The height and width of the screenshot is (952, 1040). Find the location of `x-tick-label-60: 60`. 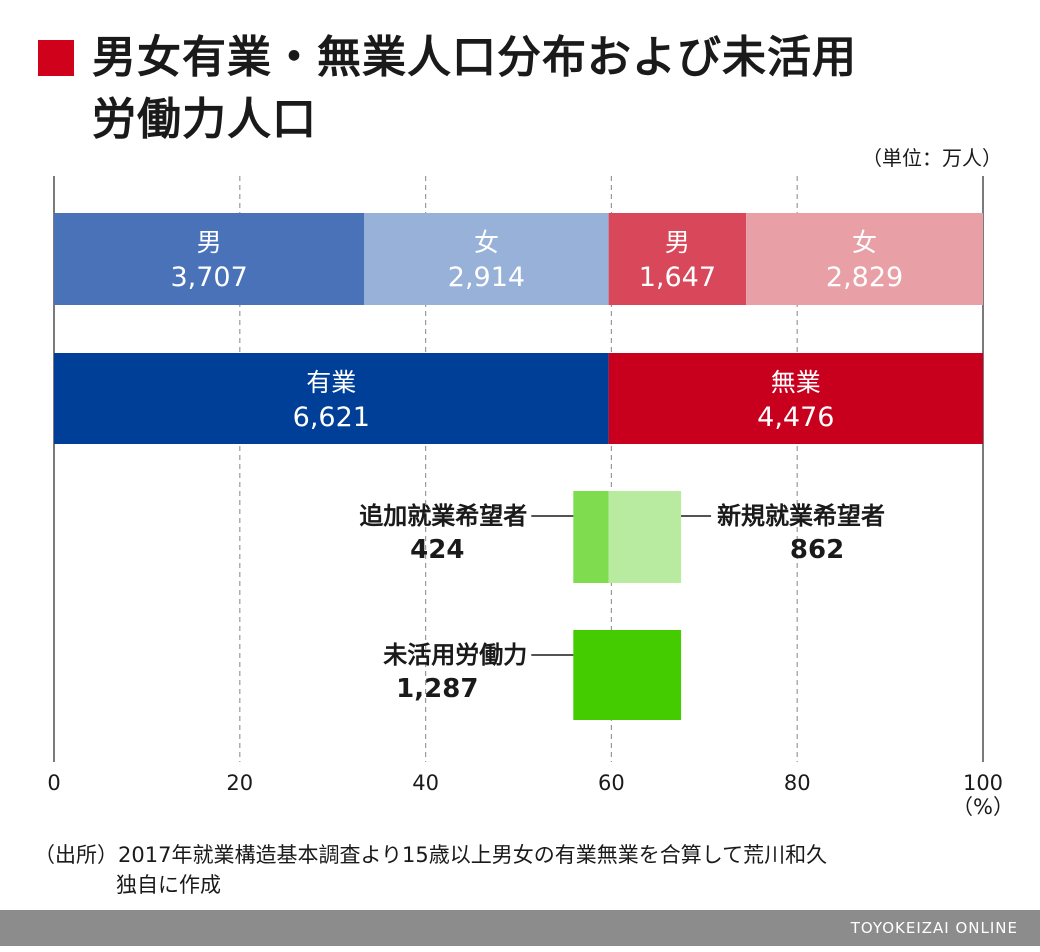

x-tick-label-60: 60 is located at coordinates (611, 783).